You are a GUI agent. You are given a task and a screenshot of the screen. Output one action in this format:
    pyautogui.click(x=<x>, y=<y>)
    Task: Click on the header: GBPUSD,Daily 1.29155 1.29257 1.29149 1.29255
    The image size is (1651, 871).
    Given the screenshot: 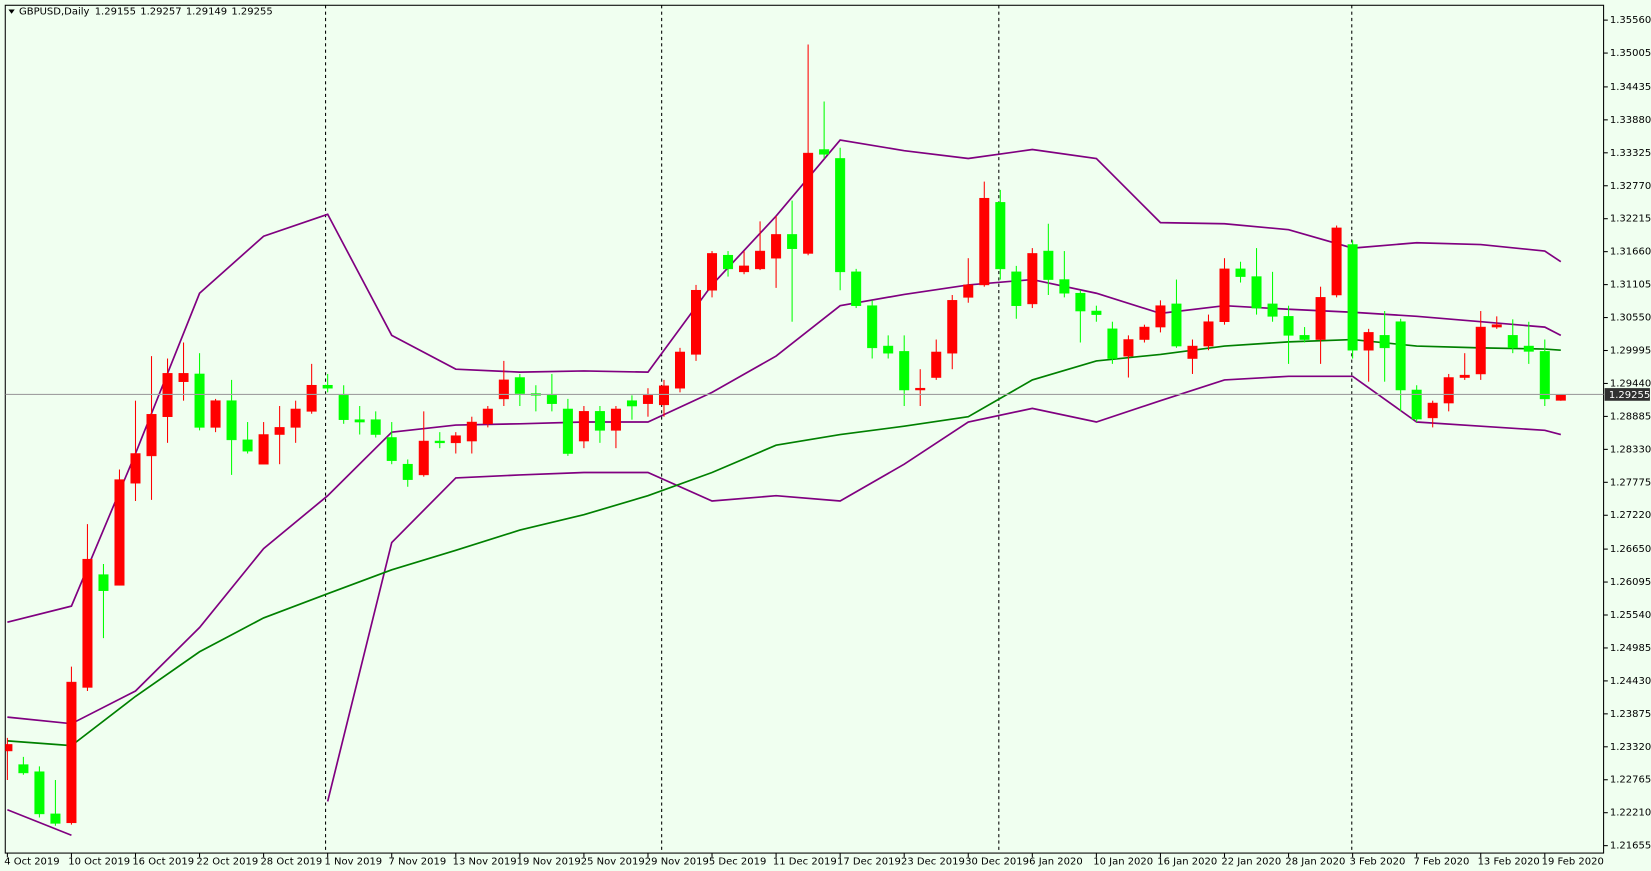 What is the action you would take?
    pyautogui.click(x=146, y=12)
    